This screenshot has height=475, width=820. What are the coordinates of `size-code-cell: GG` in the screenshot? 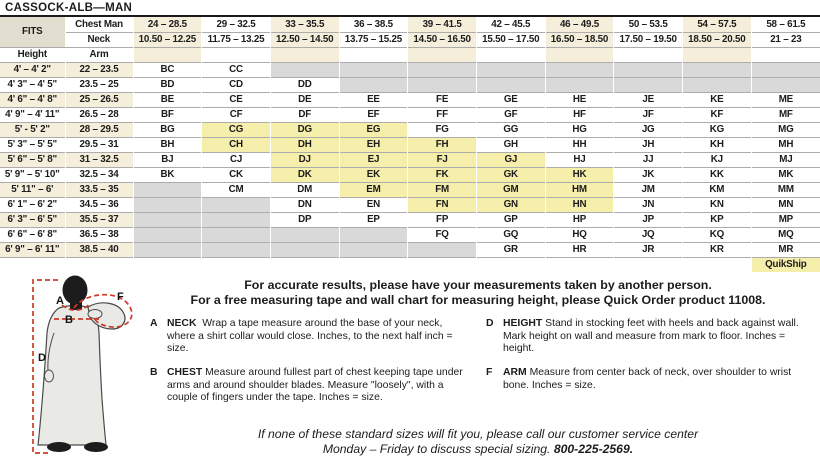 It's located at (510, 129).